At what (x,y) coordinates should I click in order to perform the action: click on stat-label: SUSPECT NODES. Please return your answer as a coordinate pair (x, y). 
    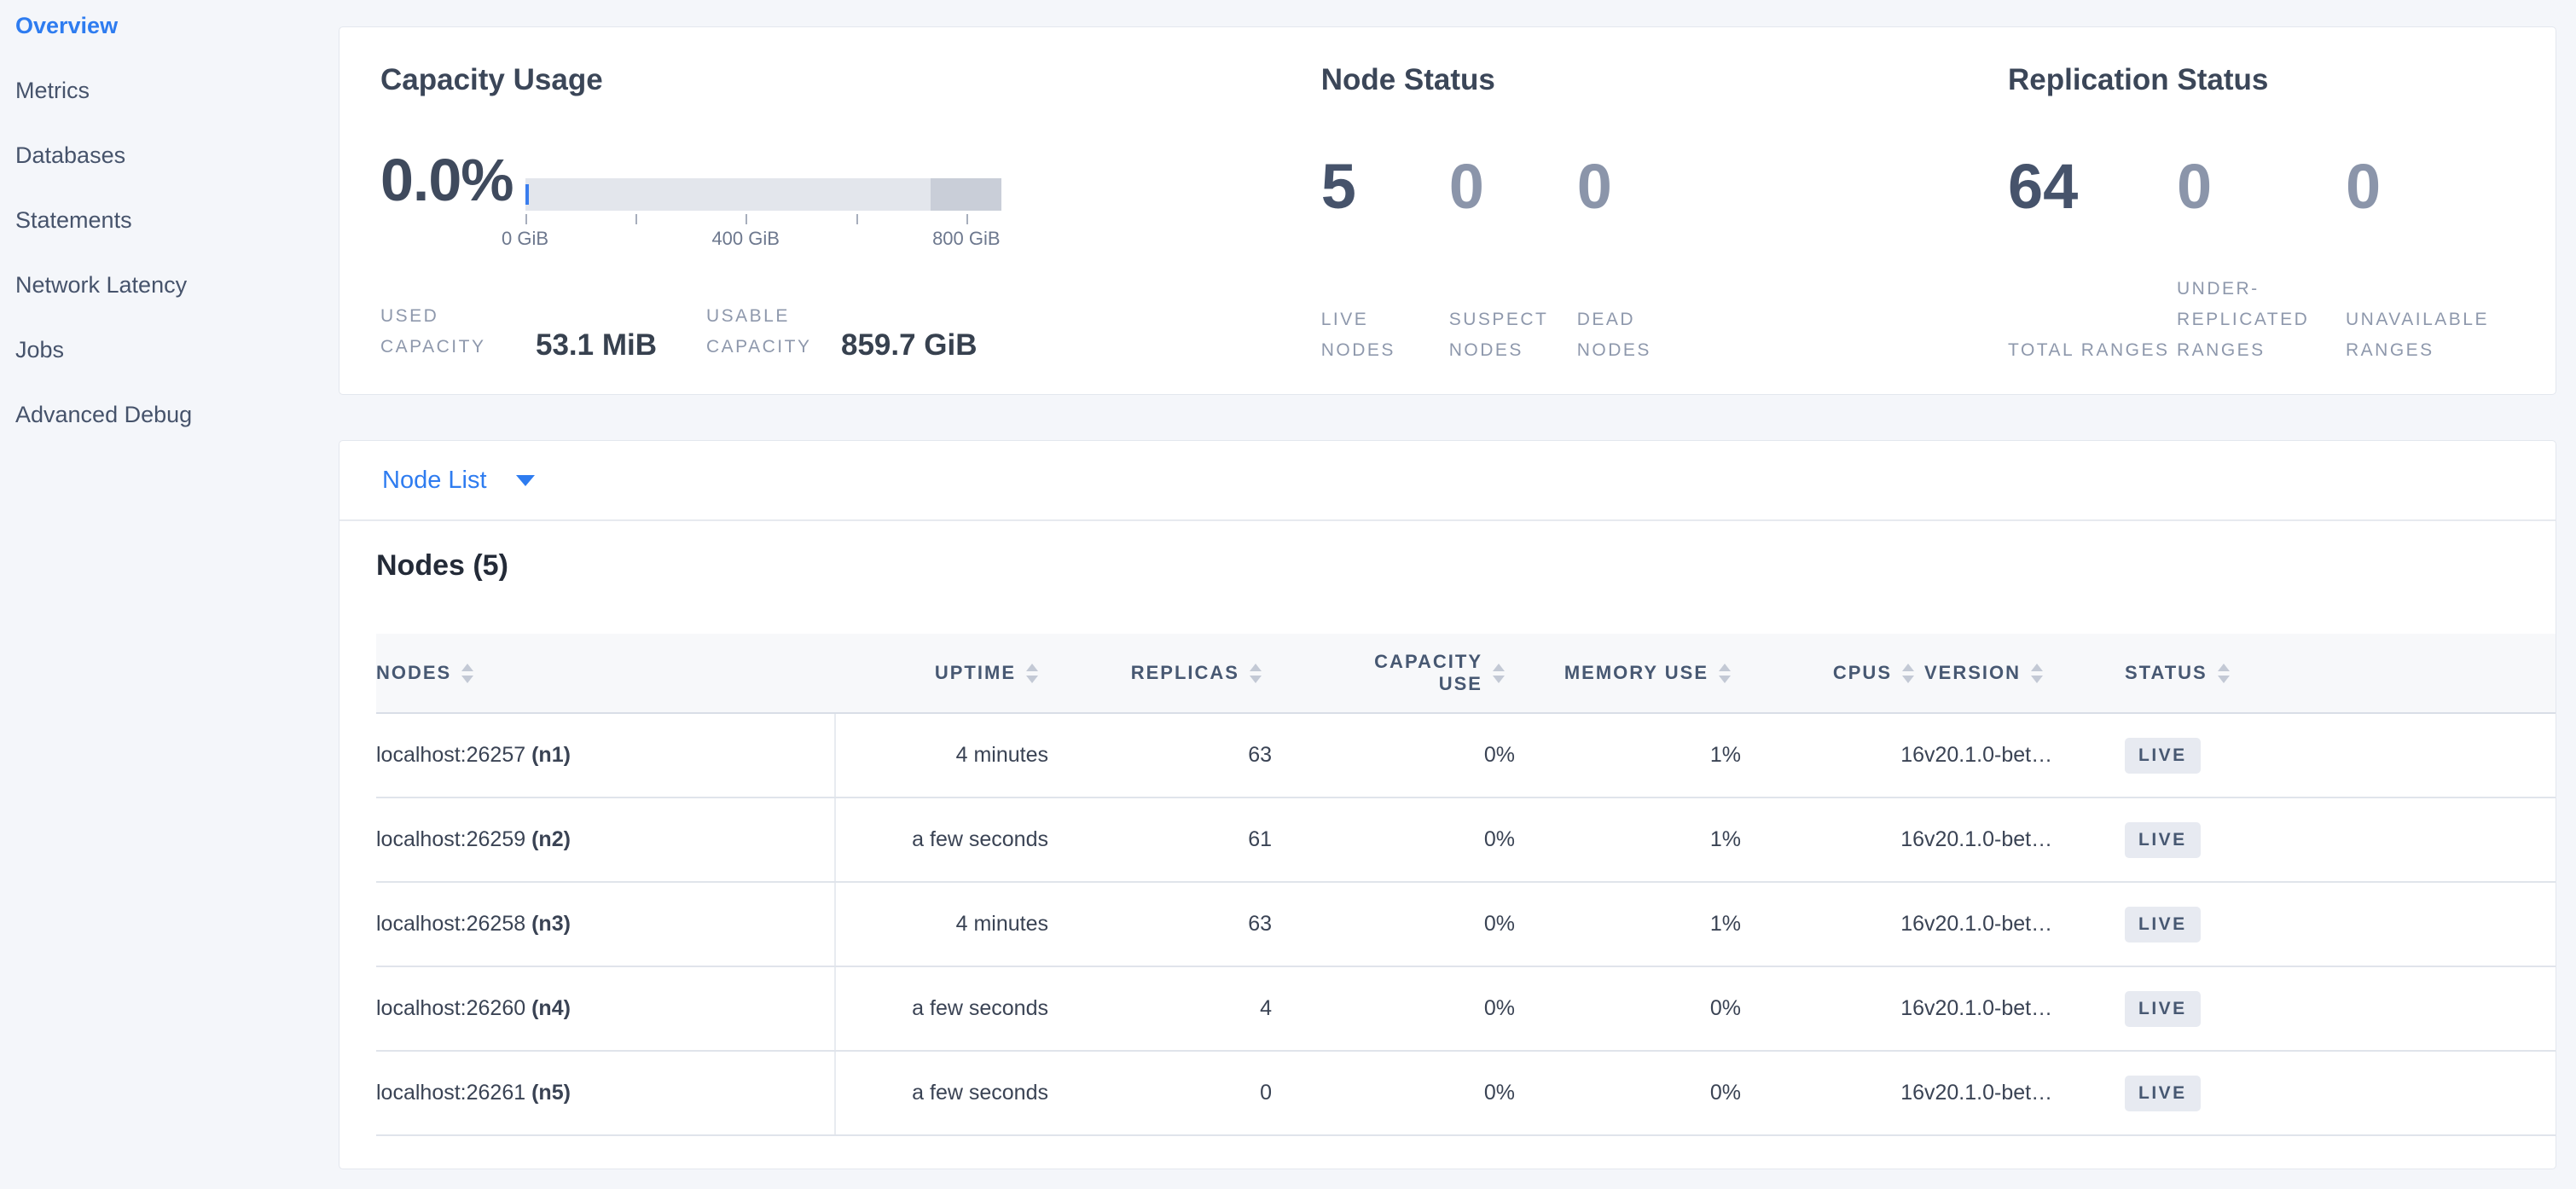
    Looking at the image, I should click on (1498, 335).